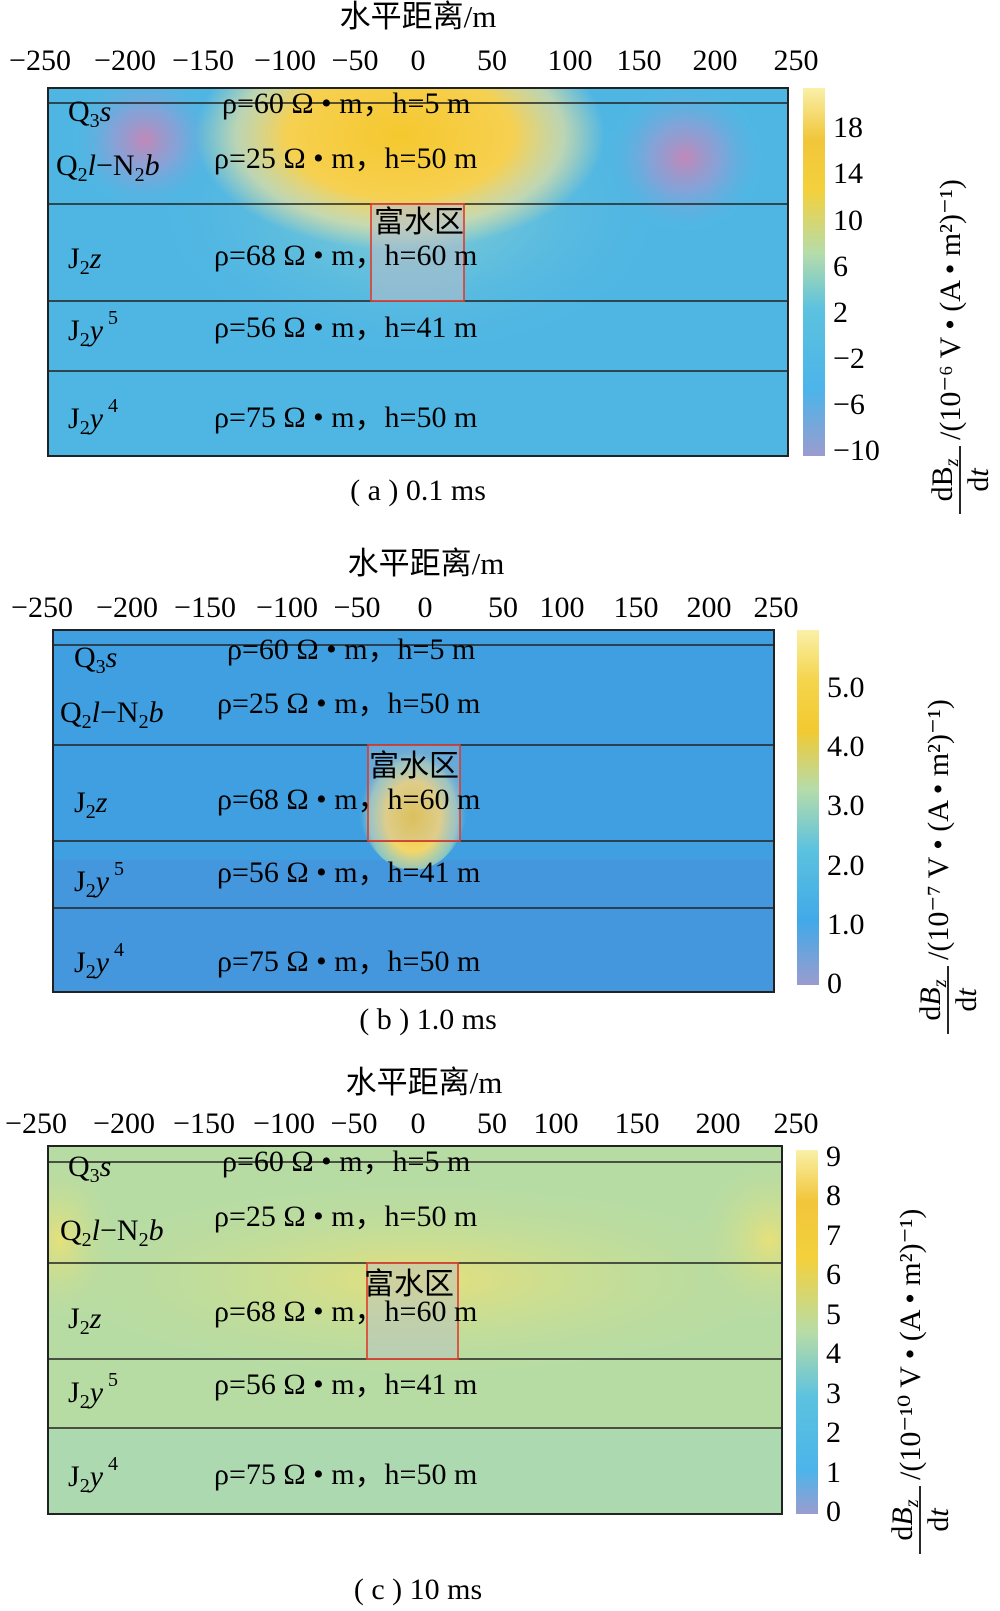  What do you see at coordinates (685, 160) in the screenshot?
I see `negative-anomaly-right` at bounding box center [685, 160].